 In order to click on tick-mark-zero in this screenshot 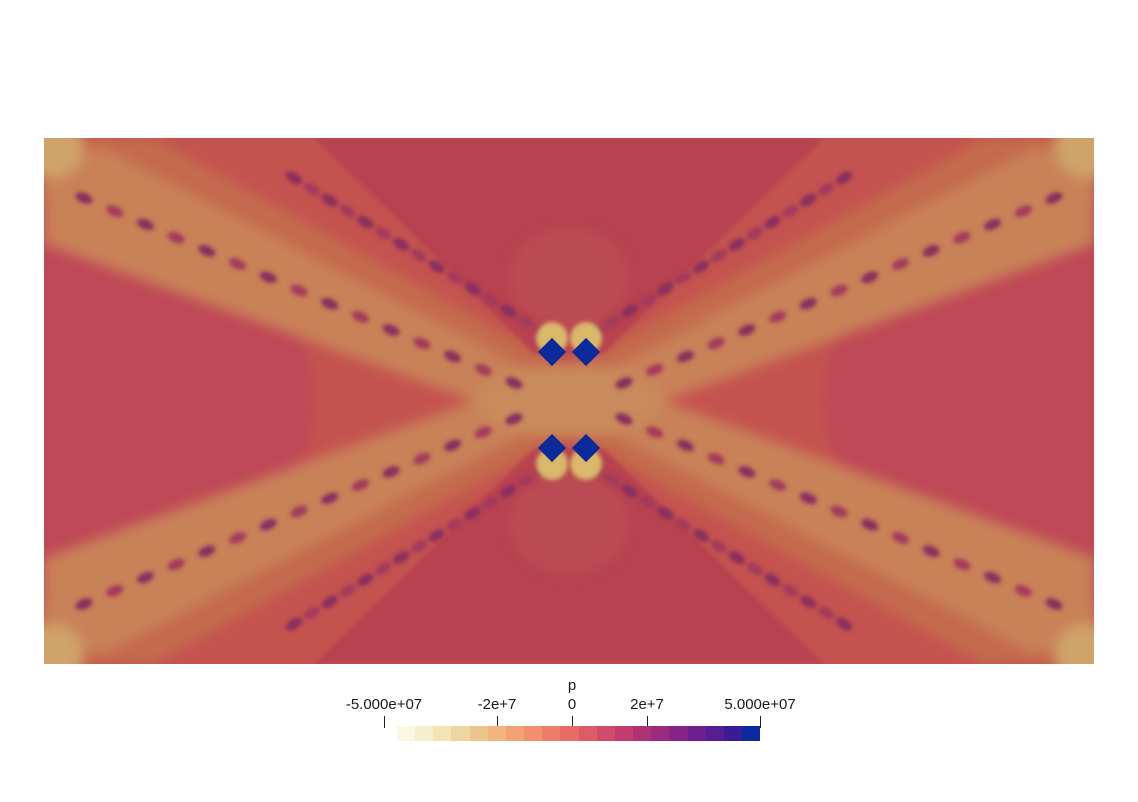, I will do `click(572, 722)`.